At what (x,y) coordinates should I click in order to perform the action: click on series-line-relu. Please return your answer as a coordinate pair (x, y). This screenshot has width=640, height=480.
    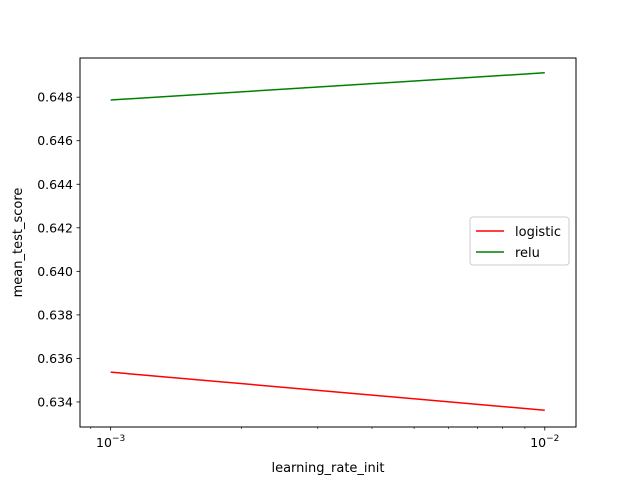
    Looking at the image, I should click on (327, 86).